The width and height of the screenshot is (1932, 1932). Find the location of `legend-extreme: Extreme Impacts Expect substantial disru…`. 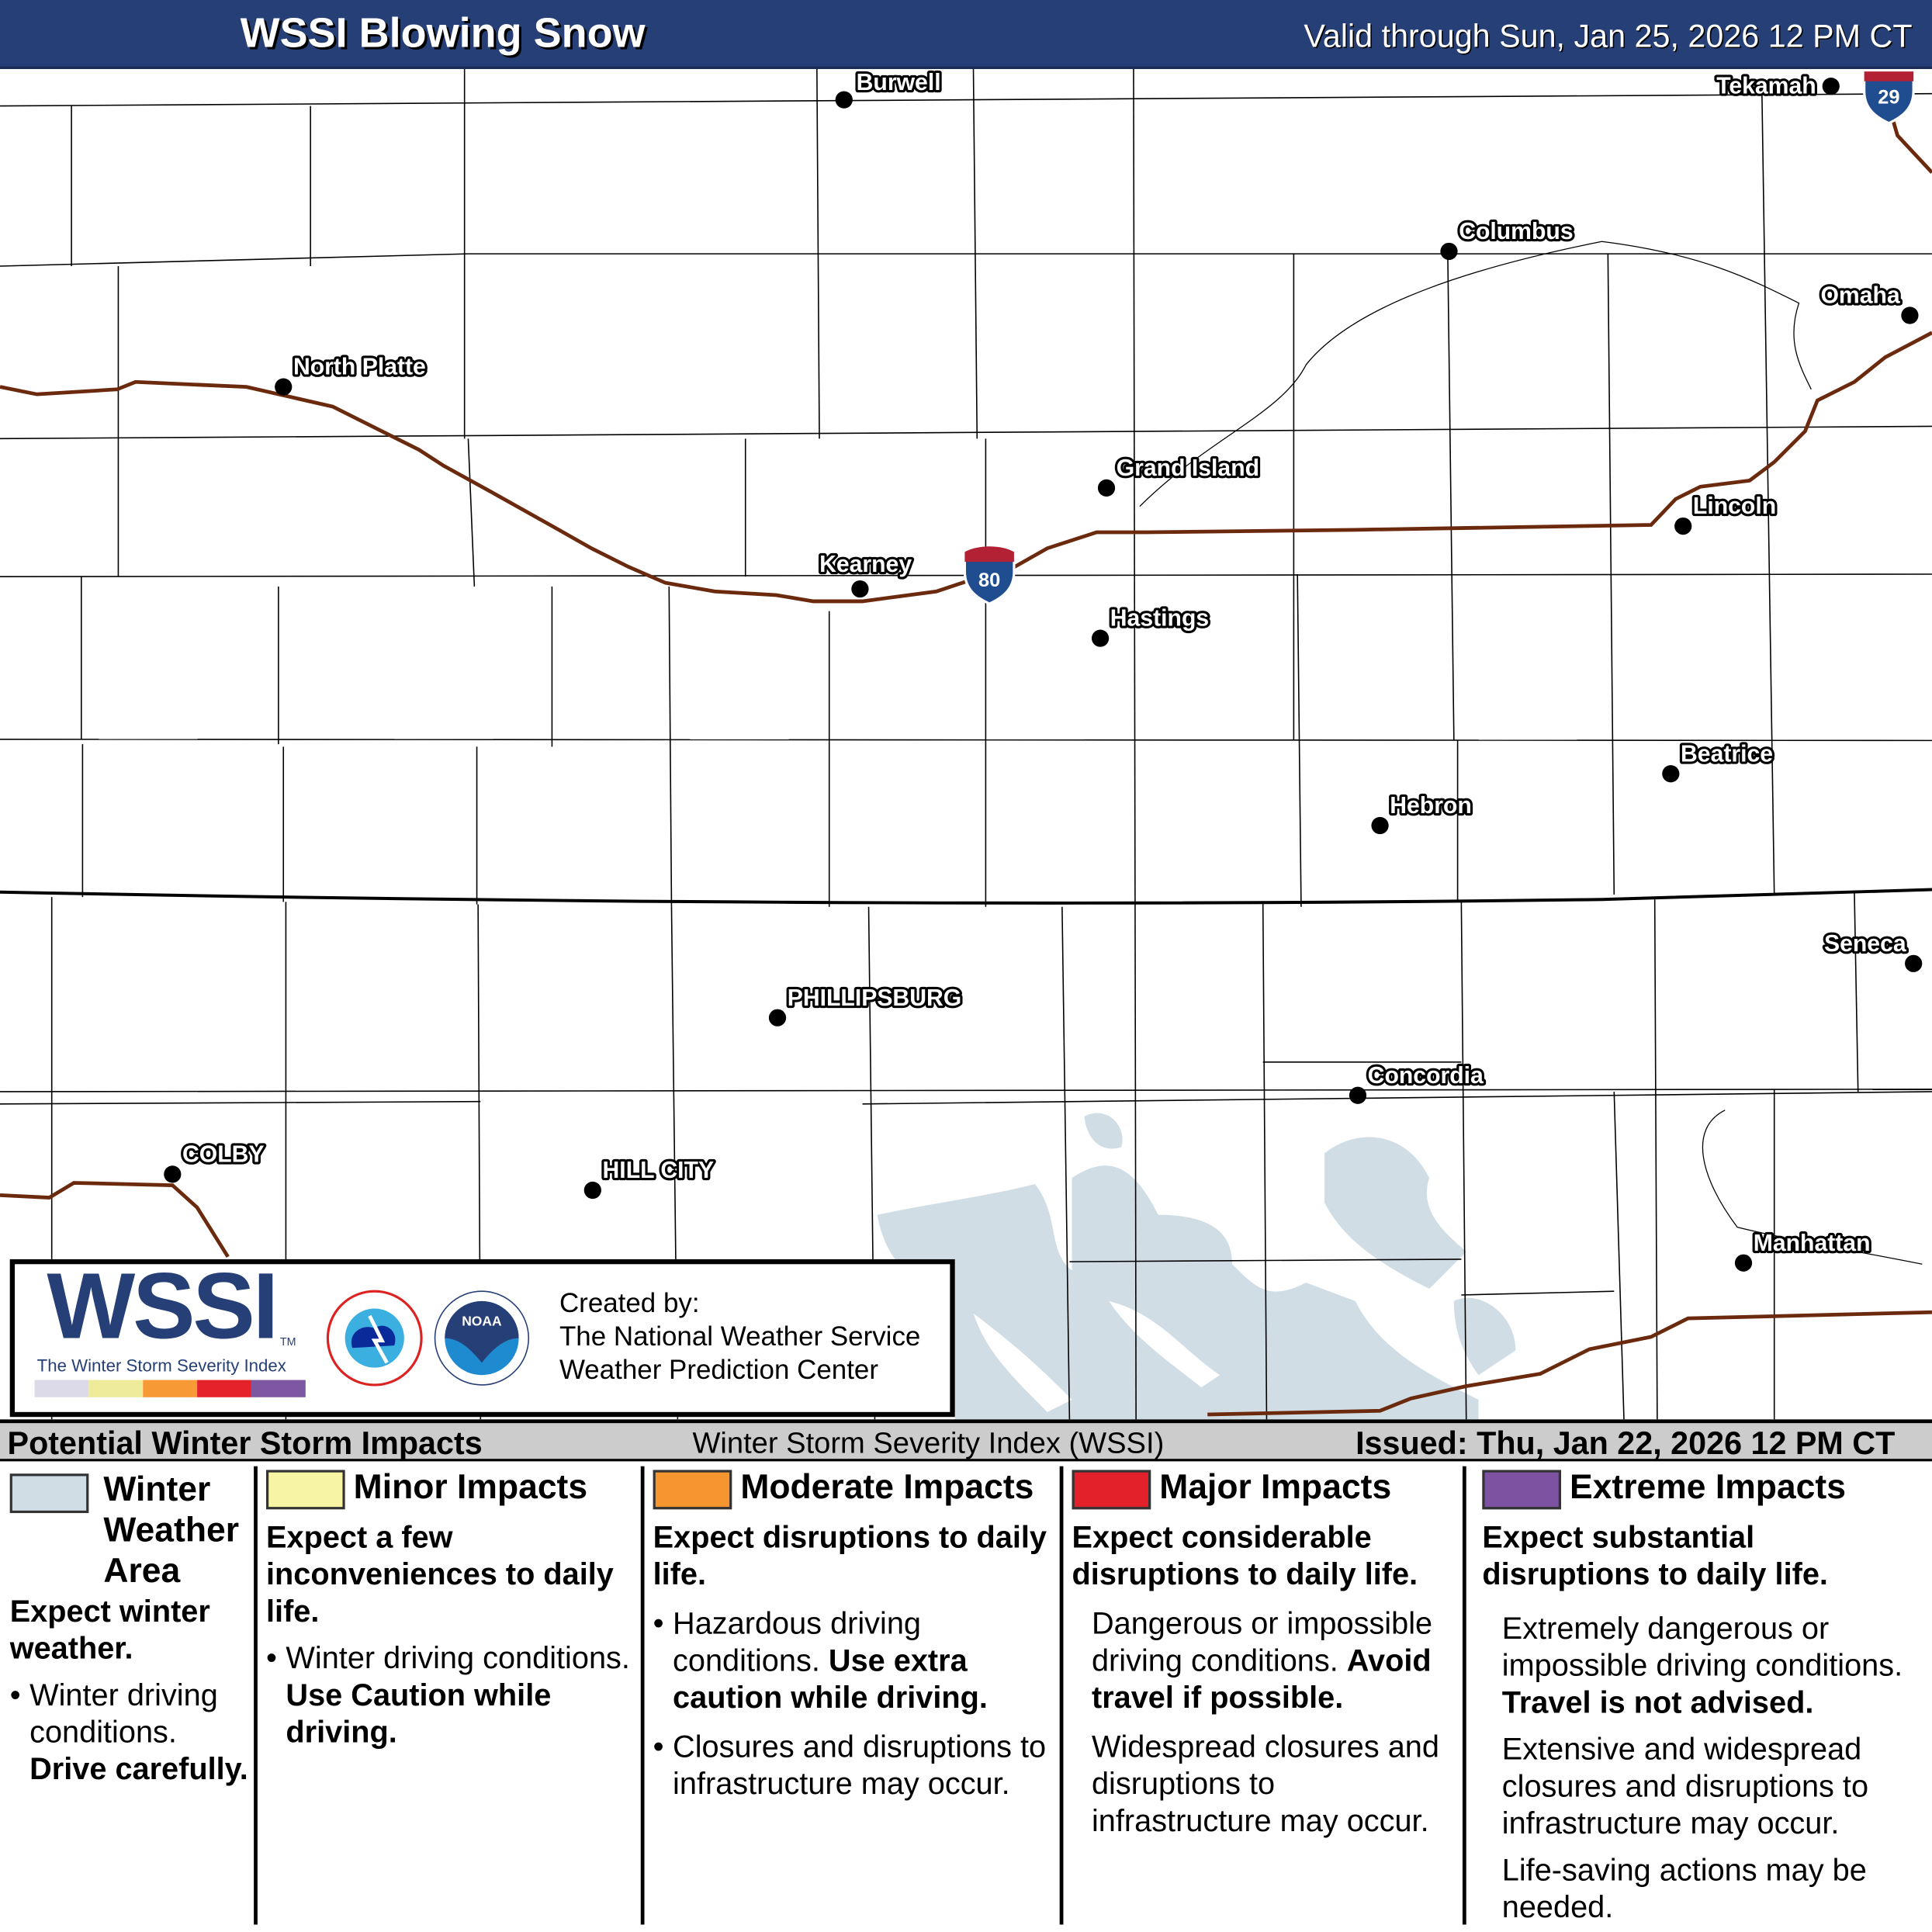

legend-extreme: Extreme Impacts Expect substantial disru… is located at coordinates (1692, 1696).